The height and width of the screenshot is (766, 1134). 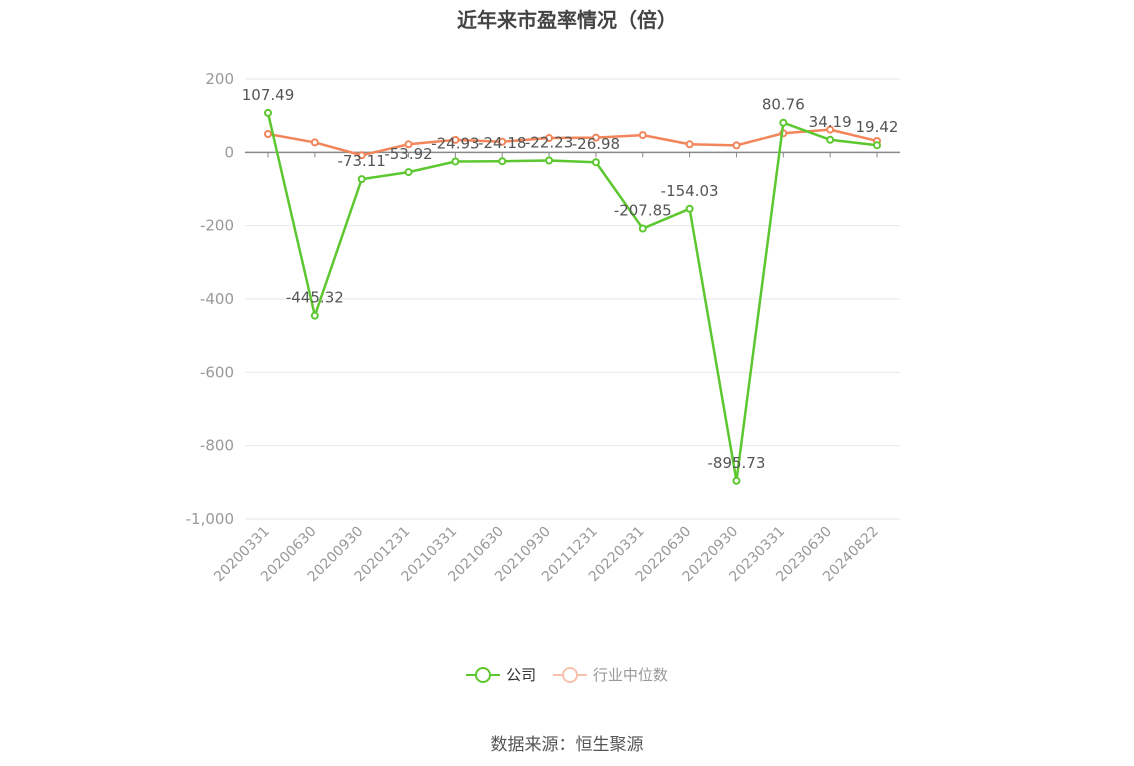 I want to click on chart-title: 近年来市盈率情况（倍）, so click(x=567, y=20).